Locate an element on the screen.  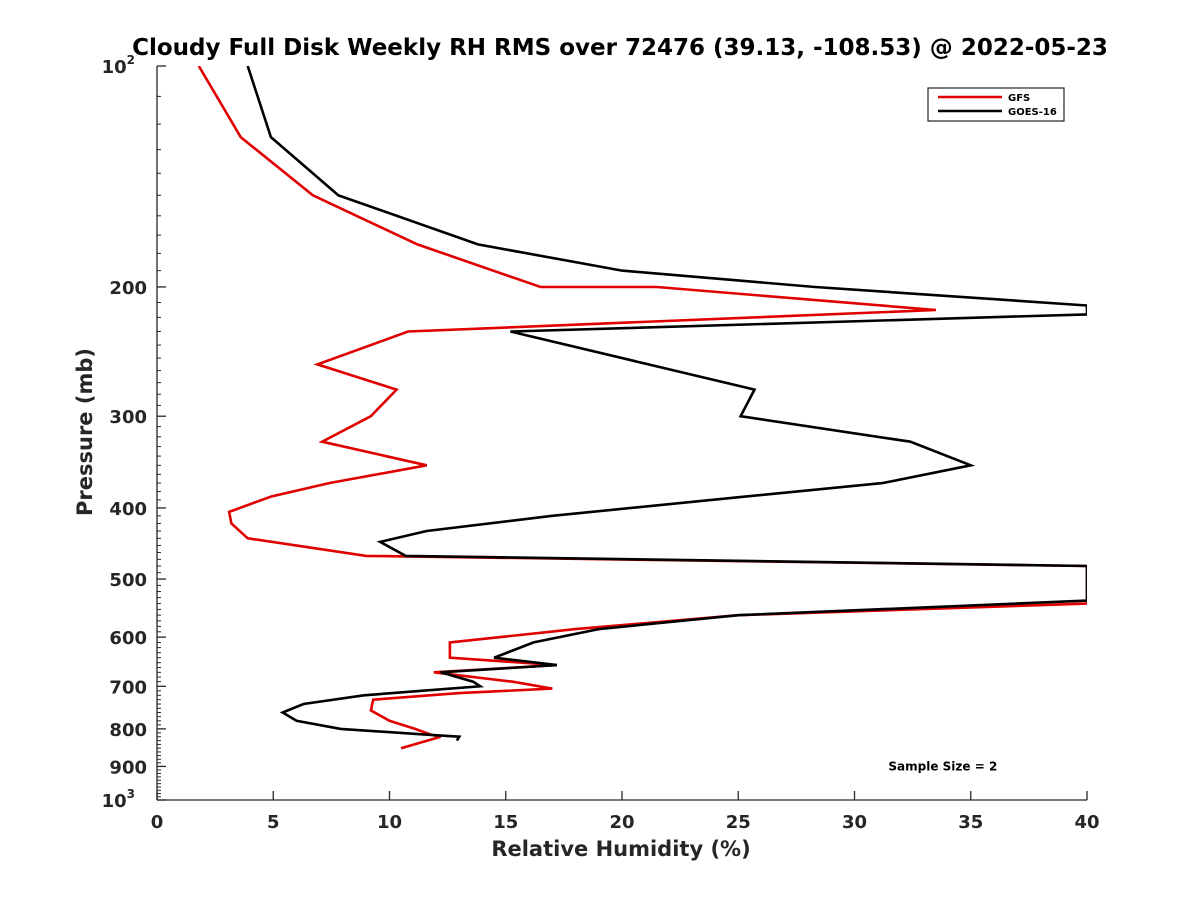
annotation-layer: Sample Size = 2 is located at coordinates (942, 766).